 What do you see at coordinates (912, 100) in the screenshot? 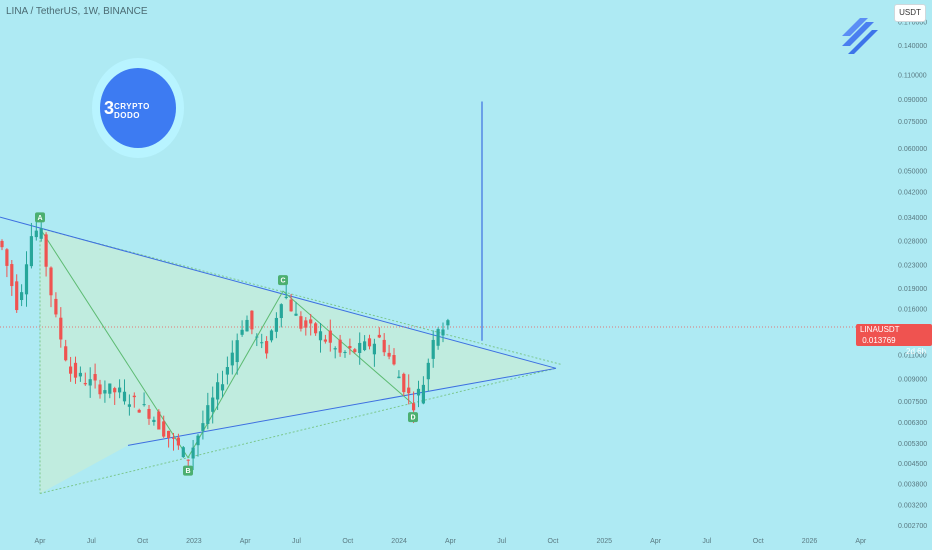
I see `y-tick-label: 0.090000` at bounding box center [912, 100].